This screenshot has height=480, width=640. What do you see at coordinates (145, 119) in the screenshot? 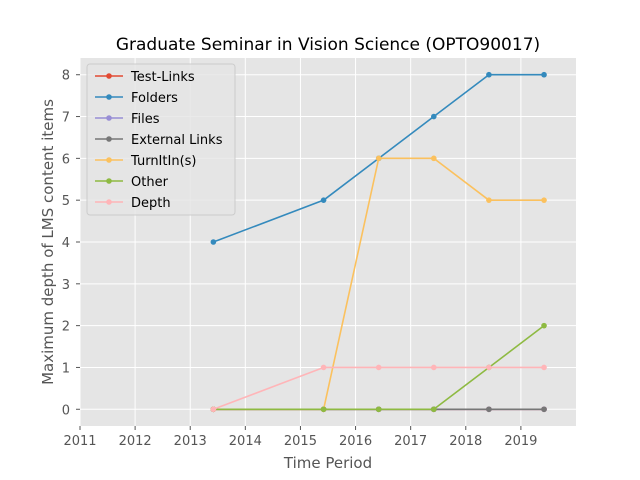
I see `legend-label: Files` at bounding box center [145, 119].